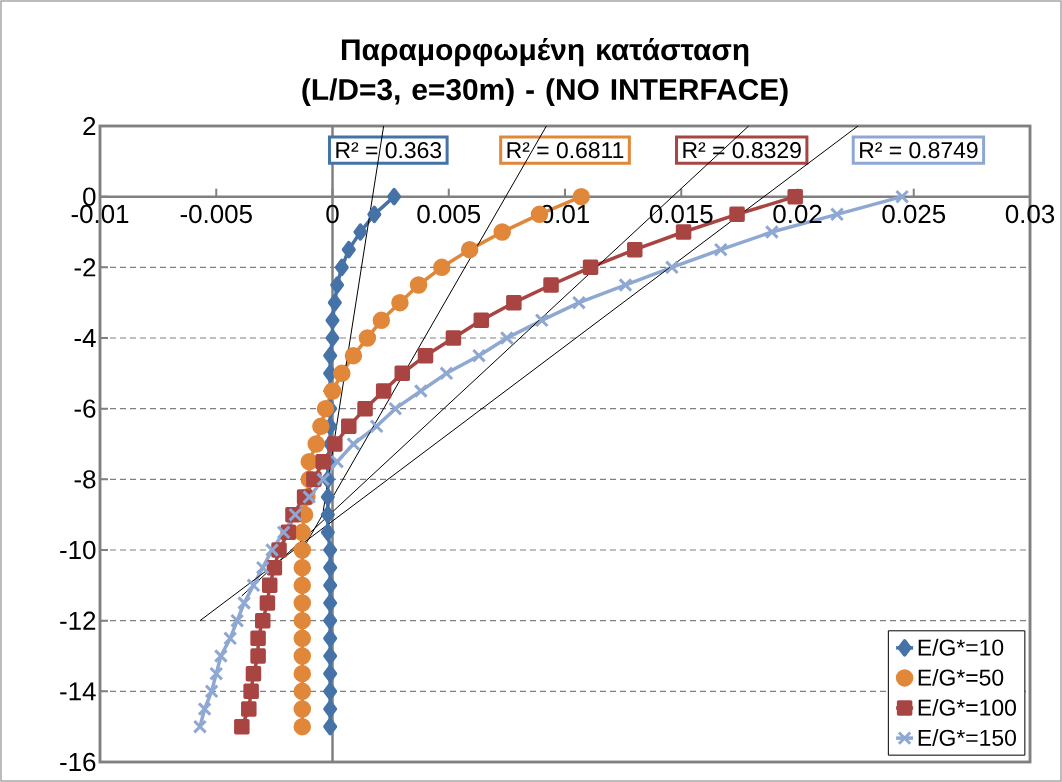  Describe the element at coordinates (545, 72) in the screenshot. I see `chart-title: Παραμορφωμένη κατάσταση (L/D=3, e=30m) - (NO INTERFACE)` at that location.